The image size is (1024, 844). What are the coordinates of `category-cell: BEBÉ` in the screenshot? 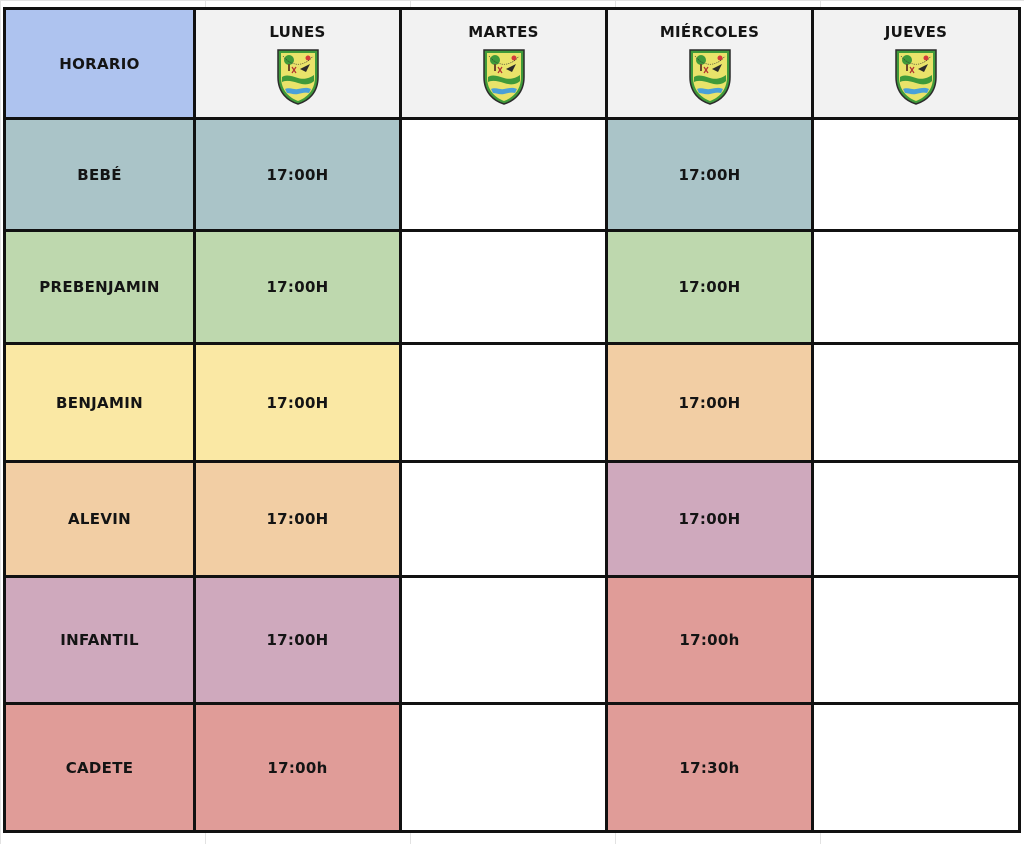 It's located at (99, 174).